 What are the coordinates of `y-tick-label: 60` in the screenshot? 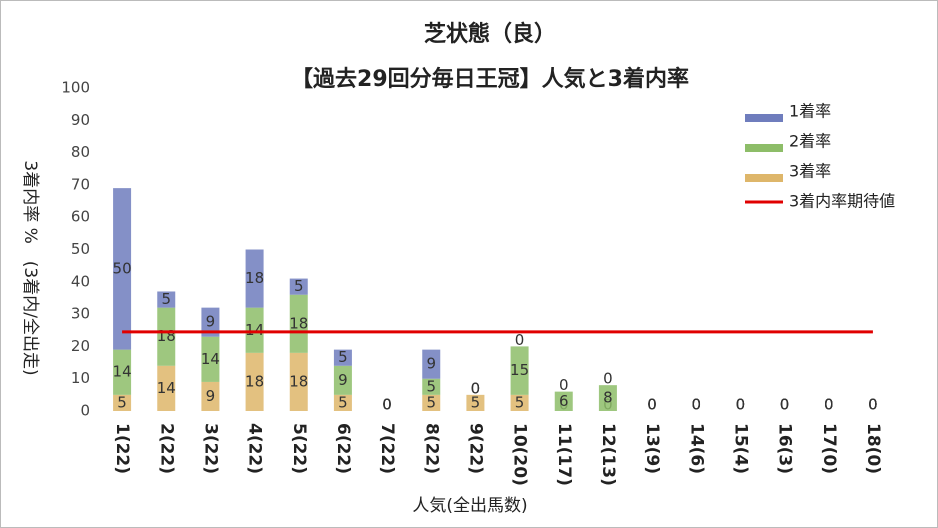 It's located at (80, 217).